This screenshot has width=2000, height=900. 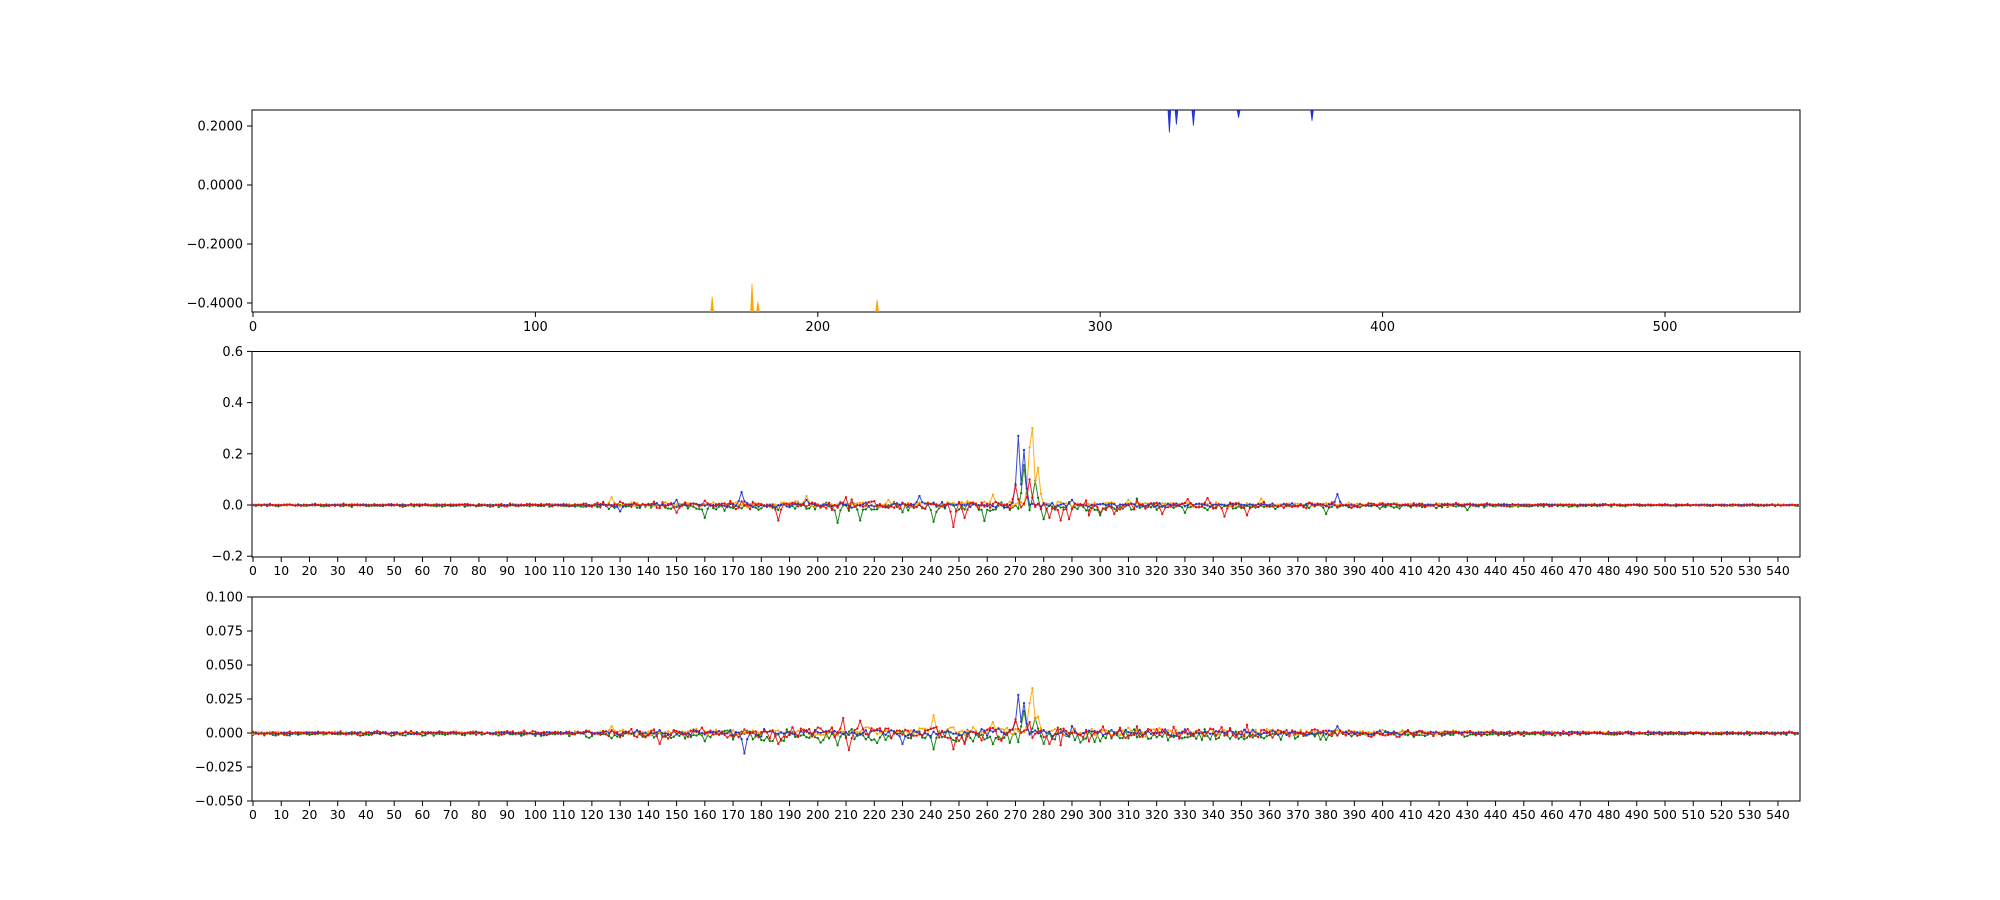 I want to click on x-tick-label: 220, so click(x=874, y=814).